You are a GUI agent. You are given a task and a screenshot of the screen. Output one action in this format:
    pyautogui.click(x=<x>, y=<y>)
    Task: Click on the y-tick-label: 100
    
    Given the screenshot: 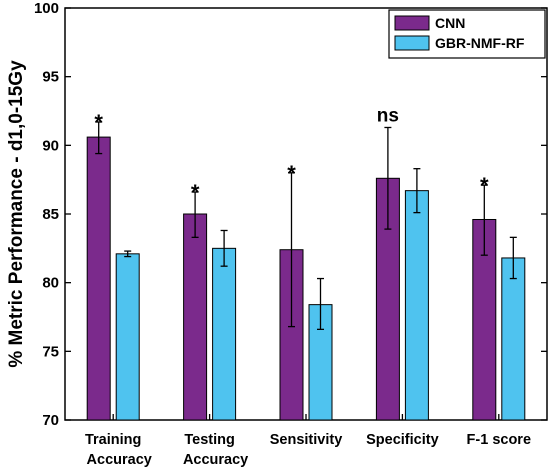 What is the action you would take?
    pyautogui.click(x=46, y=8)
    